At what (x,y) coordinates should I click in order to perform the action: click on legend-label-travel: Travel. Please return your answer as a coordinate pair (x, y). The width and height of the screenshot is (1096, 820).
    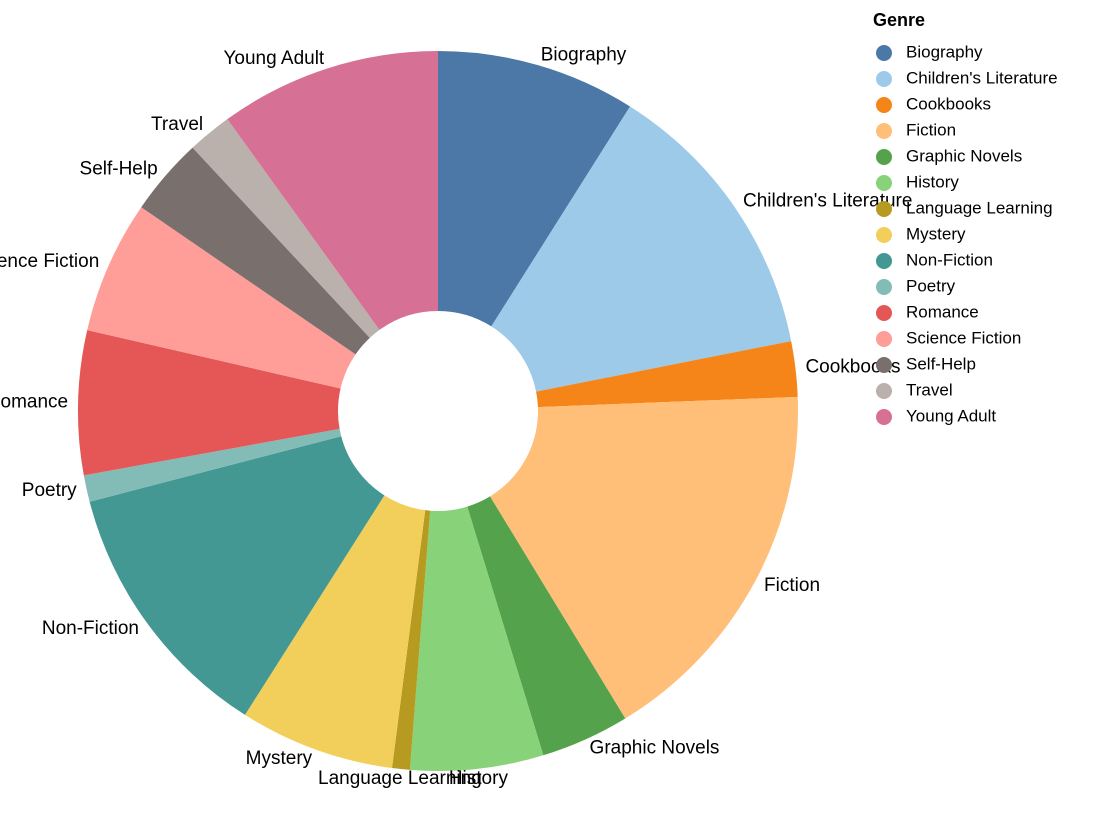
    Looking at the image, I should click on (929, 389).